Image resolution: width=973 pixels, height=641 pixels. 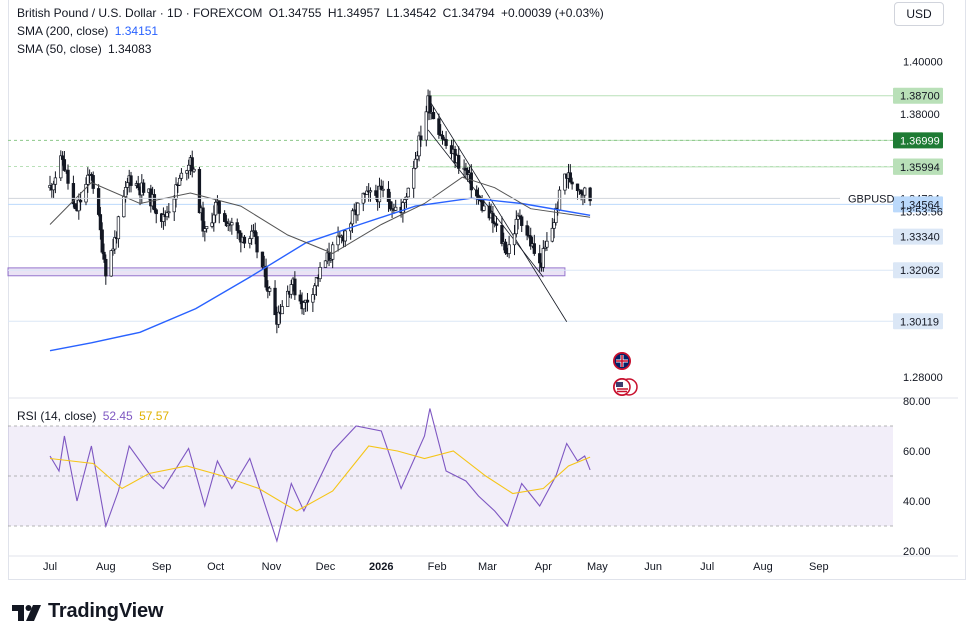 What do you see at coordinates (917, 502) in the screenshot?
I see `rsi-tick-label: 40.00` at bounding box center [917, 502].